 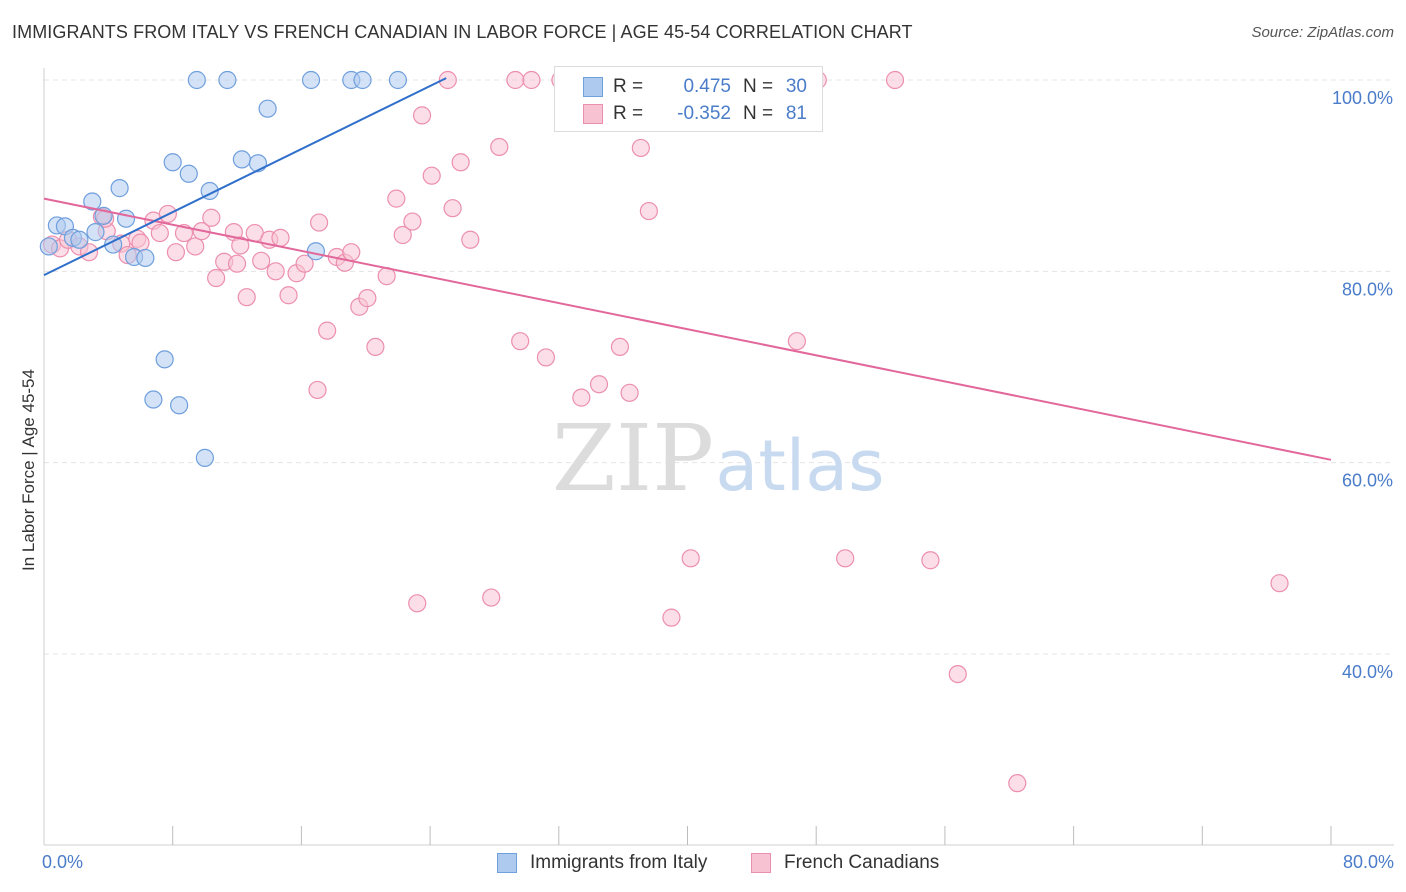 What do you see at coordinates (62, 862) in the screenshot?
I see `x-tick-label-min: 0.0%` at bounding box center [62, 862].